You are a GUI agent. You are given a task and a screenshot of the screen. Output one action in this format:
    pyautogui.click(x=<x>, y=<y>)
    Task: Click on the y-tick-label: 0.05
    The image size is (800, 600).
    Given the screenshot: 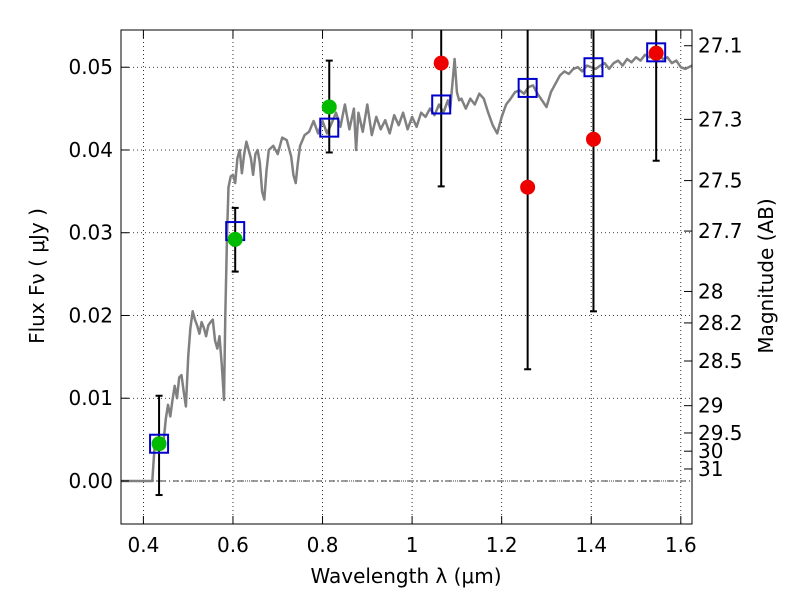 What is the action you would take?
    pyautogui.click(x=90, y=67)
    